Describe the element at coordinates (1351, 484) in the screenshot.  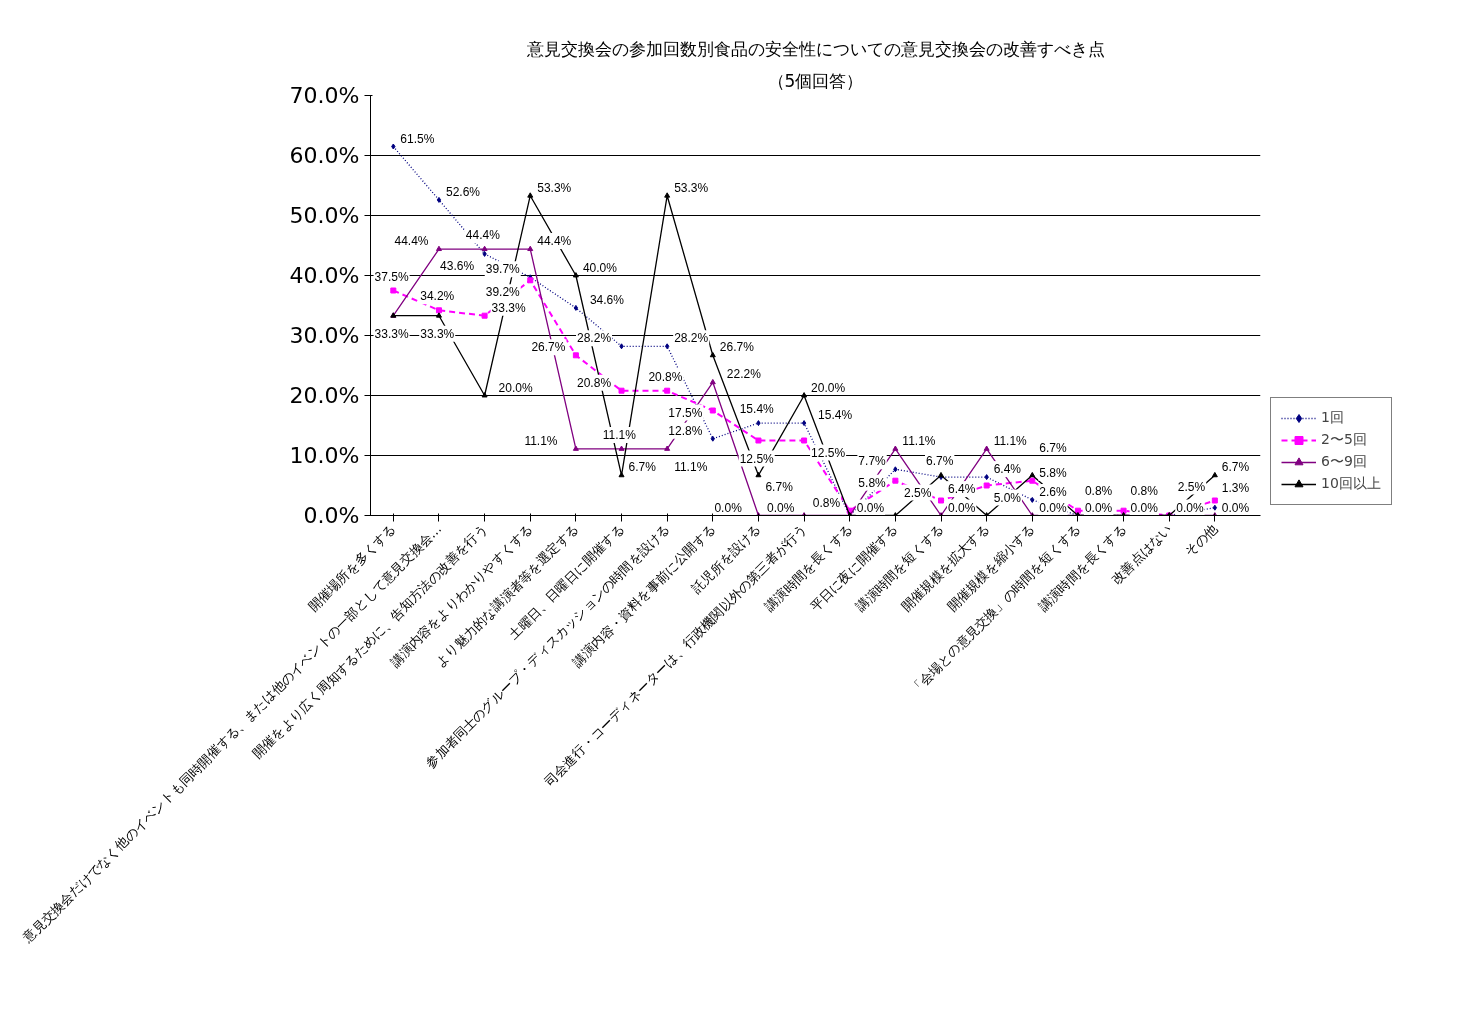
I see `legend-label: 10回以上` at that location.